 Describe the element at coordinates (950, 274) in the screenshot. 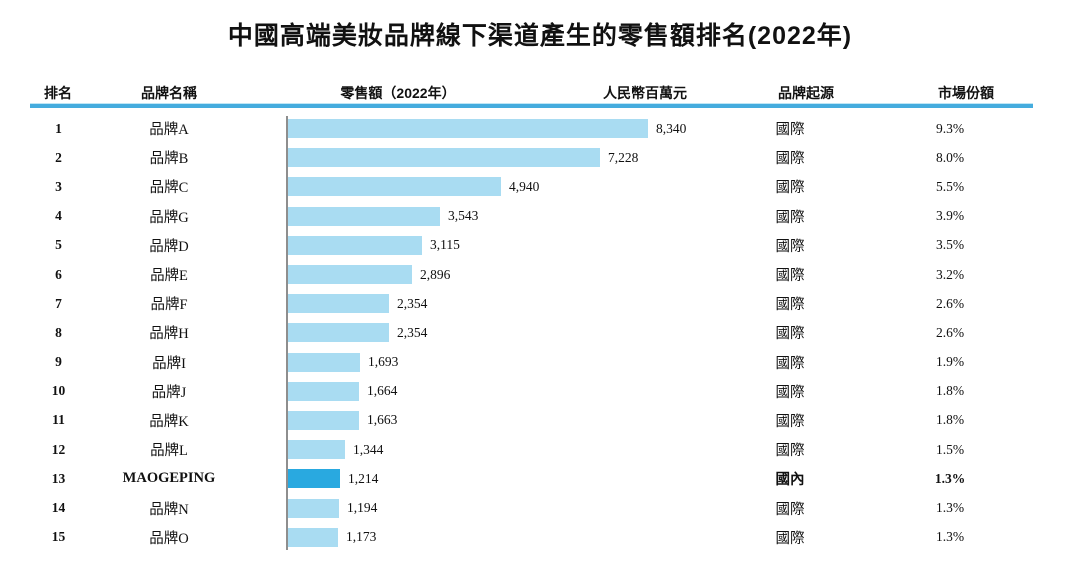

I see `share-cell: 3.2%` at that location.